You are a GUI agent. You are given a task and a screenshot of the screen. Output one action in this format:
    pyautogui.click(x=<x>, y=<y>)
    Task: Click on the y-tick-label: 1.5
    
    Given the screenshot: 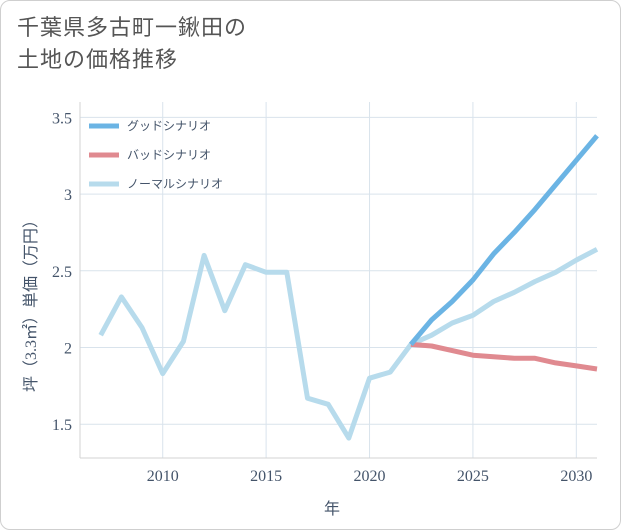 What is the action you would take?
    pyautogui.click(x=62, y=425)
    